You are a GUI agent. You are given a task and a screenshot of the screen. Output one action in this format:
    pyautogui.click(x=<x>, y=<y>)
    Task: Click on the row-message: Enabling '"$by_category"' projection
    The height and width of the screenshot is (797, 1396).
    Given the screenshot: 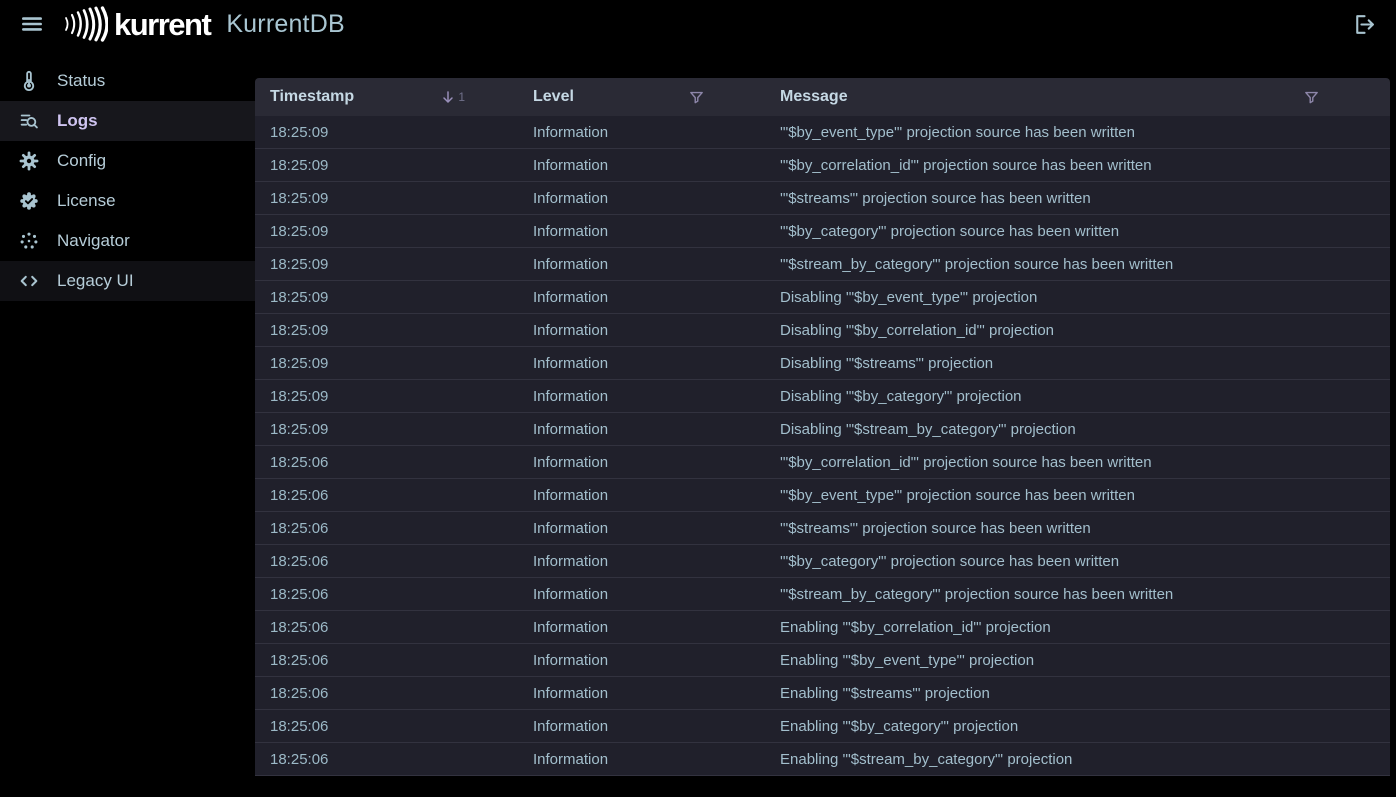 What is the action you would take?
    pyautogui.click(x=899, y=726)
    